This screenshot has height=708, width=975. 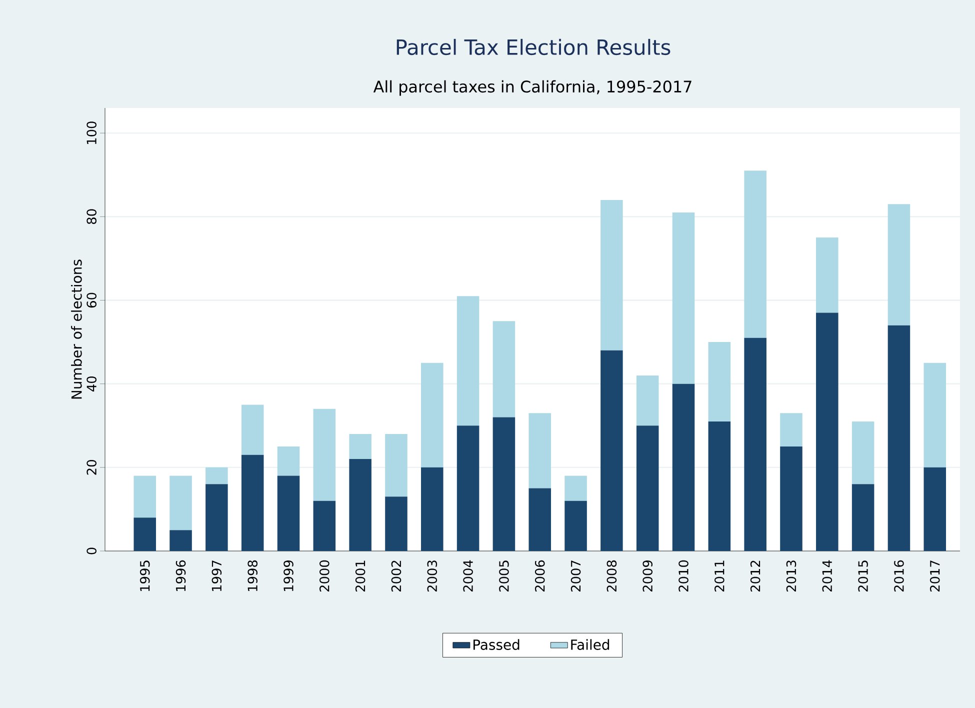 What do you see at coordinates (217, 576) in the screenshot?
I see `x-tick-label: 1997` at bounding box center [217, 576].